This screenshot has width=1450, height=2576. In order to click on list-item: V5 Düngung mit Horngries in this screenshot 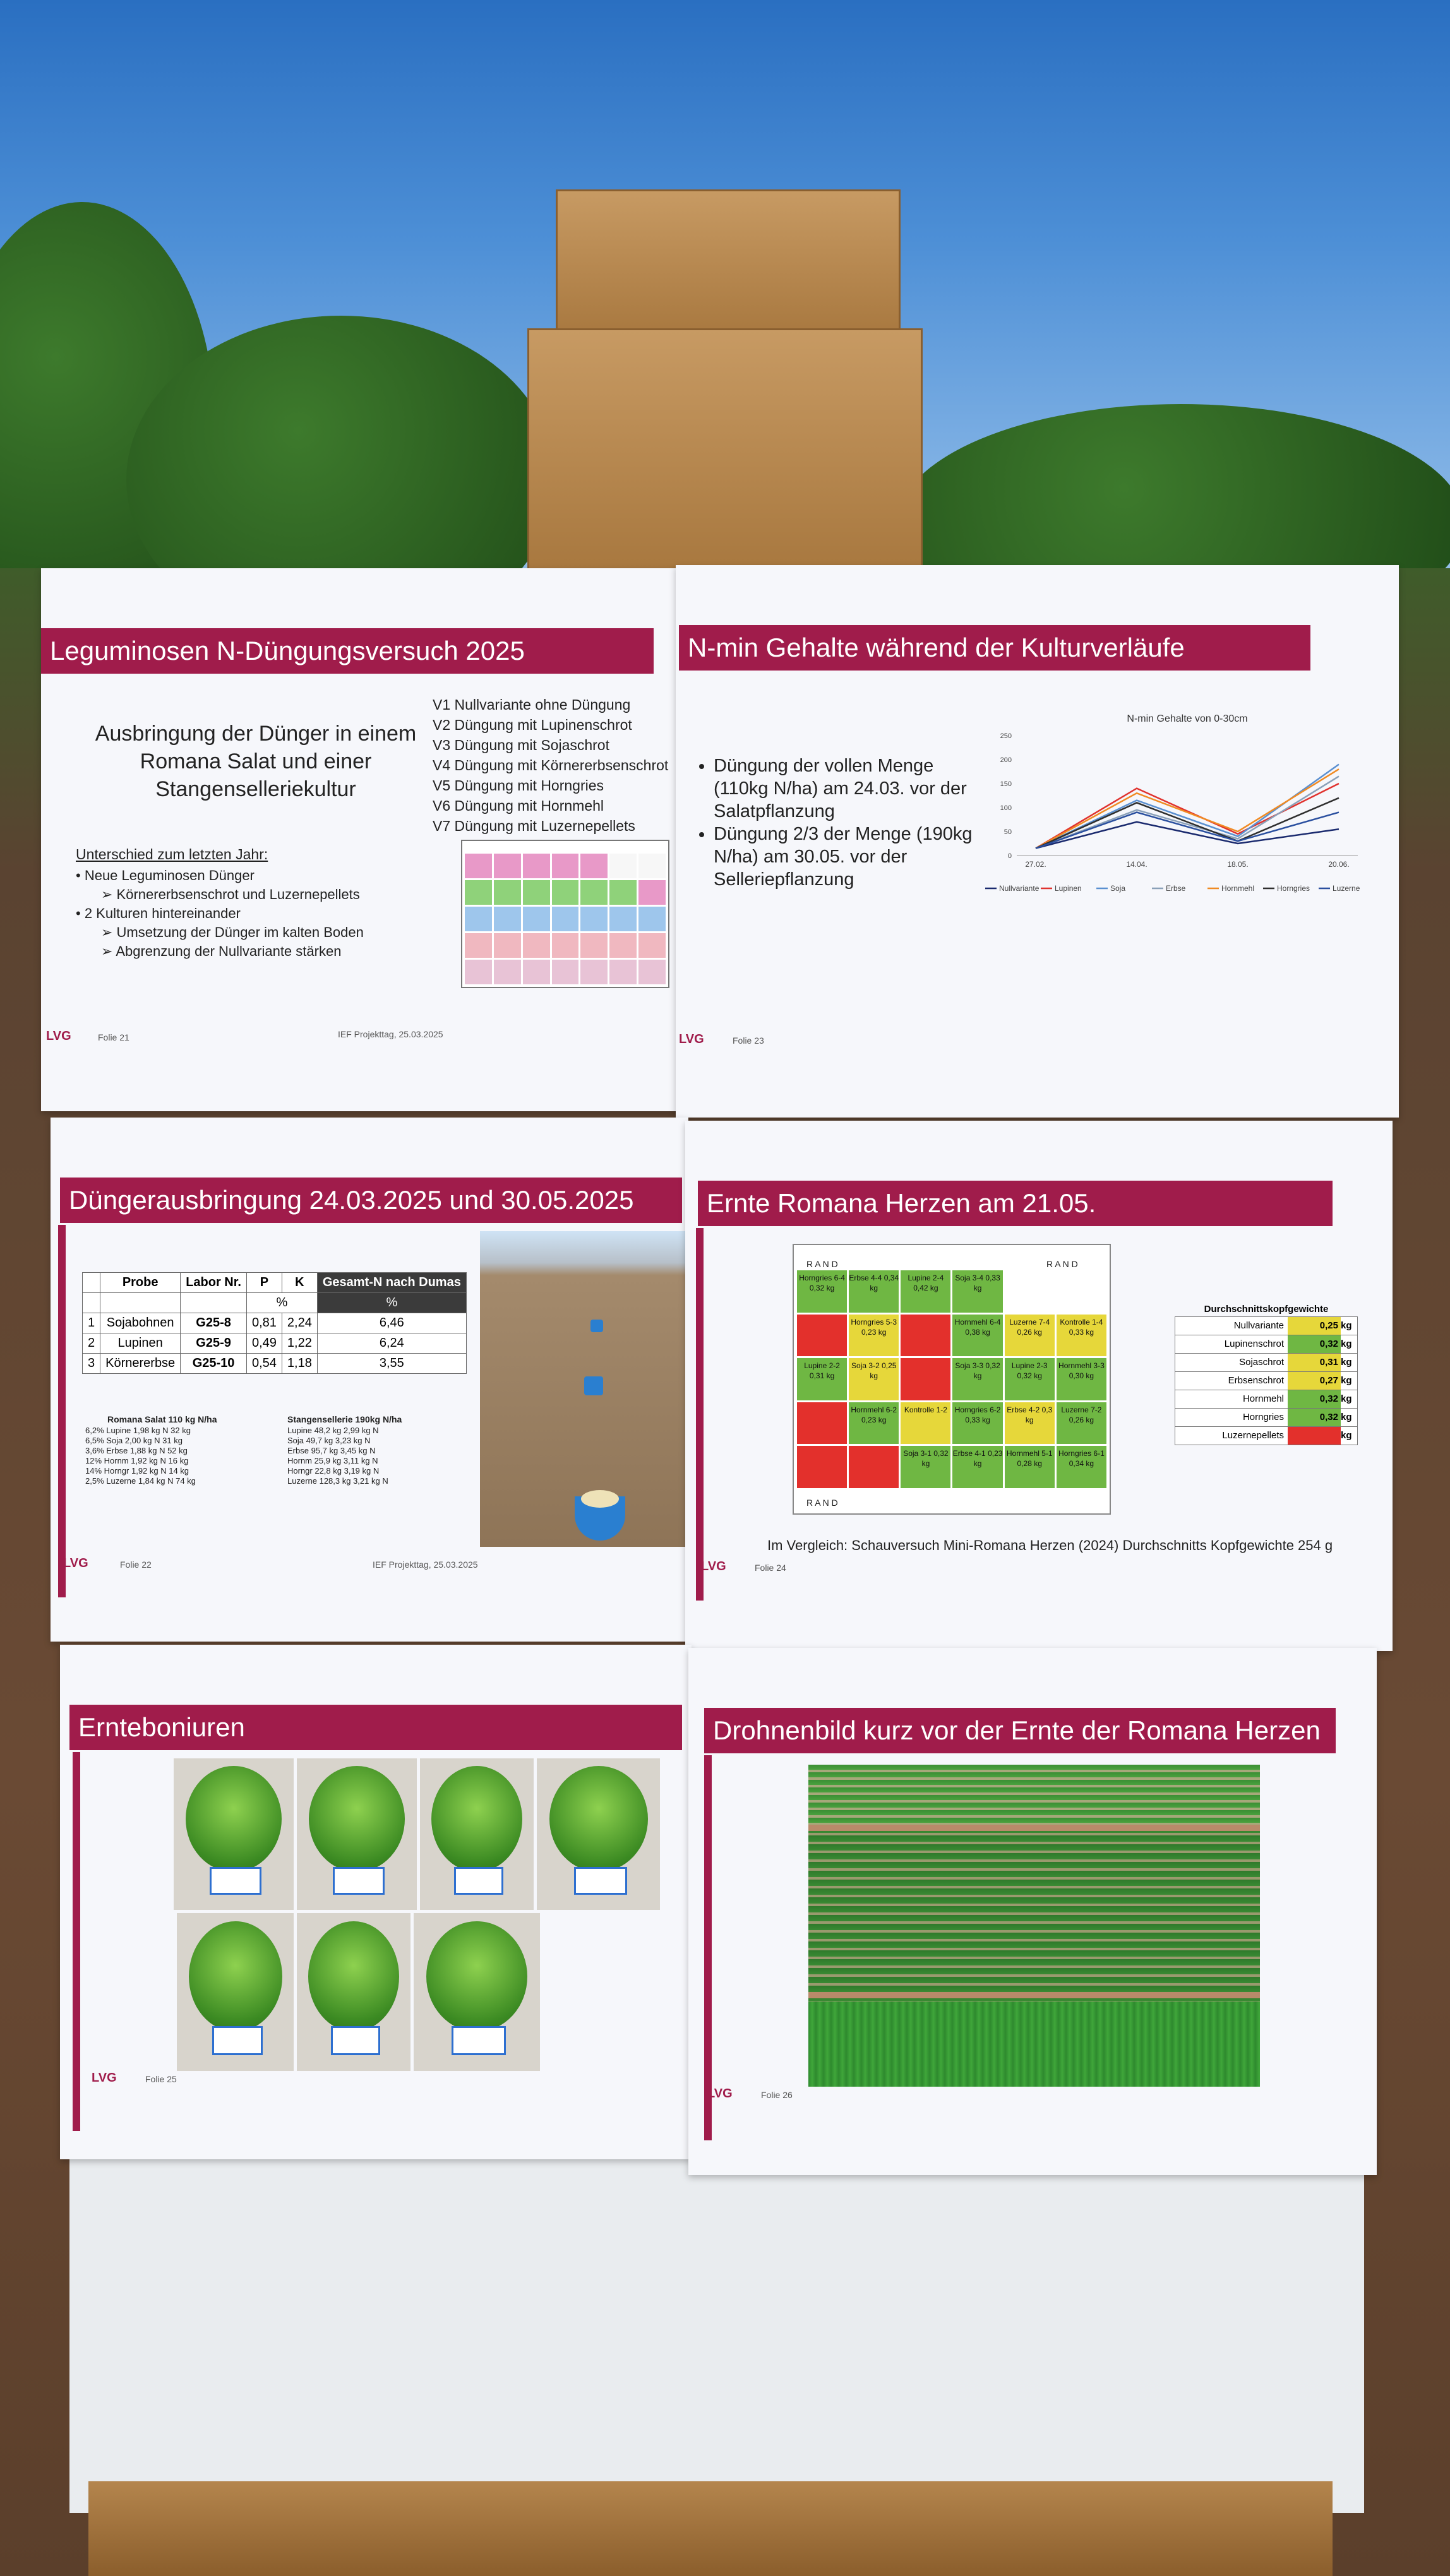, I will do `click(518, 785)`.